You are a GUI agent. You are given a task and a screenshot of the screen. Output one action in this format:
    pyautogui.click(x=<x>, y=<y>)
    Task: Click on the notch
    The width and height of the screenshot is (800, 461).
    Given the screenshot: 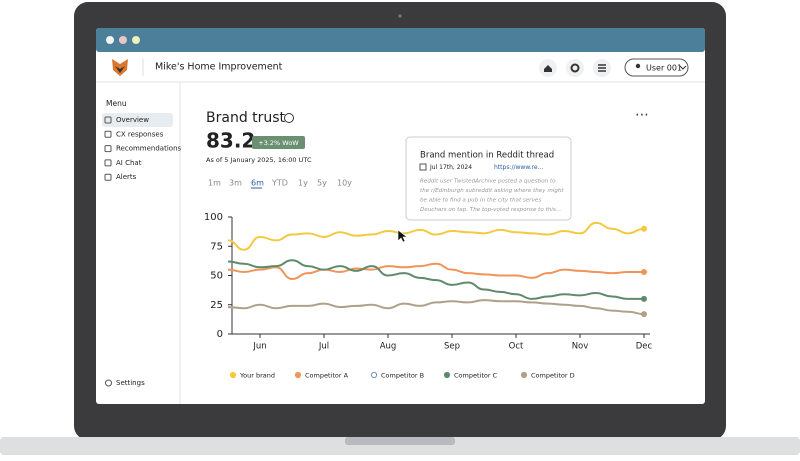 What is the action you would take?
    pyautogui.click(x=400, y=441)
    